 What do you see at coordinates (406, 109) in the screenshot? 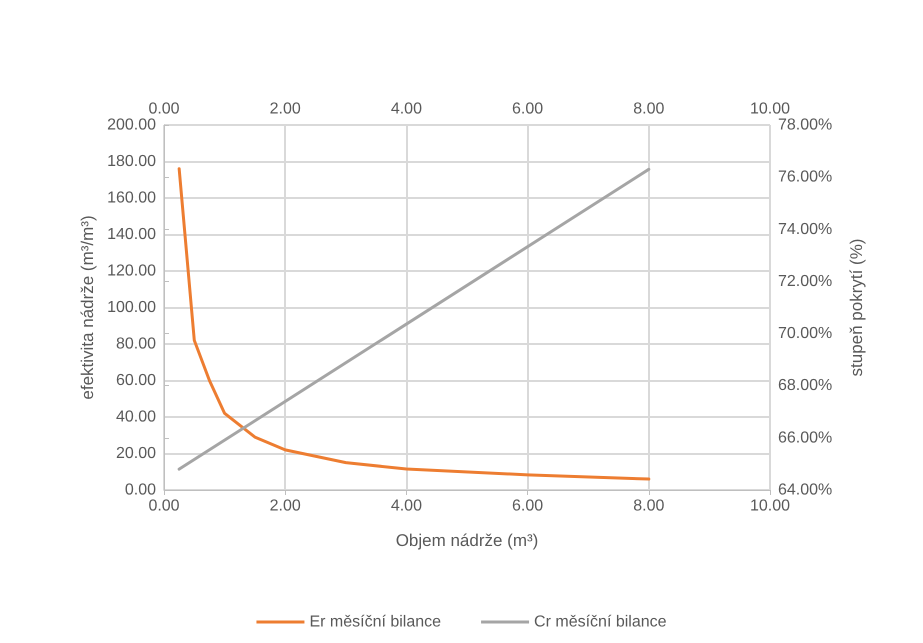
I see `x2-tick-label: 4.00` at bounding box center [406, 109].